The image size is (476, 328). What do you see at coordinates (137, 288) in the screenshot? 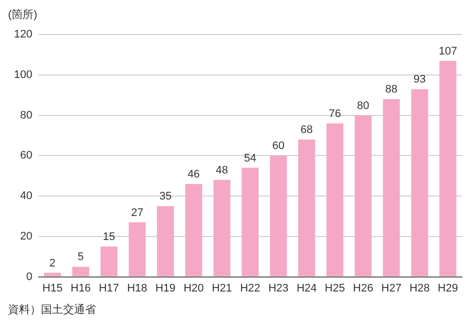
I see `x-tick-label: H18` at bounding box center [137, 288].